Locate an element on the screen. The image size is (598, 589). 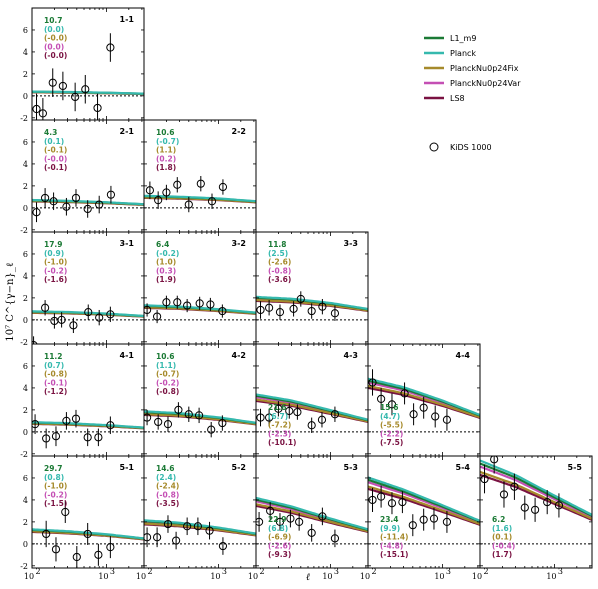
chi2-stat-2: (-0.7) is located at coordinates (167, 374).